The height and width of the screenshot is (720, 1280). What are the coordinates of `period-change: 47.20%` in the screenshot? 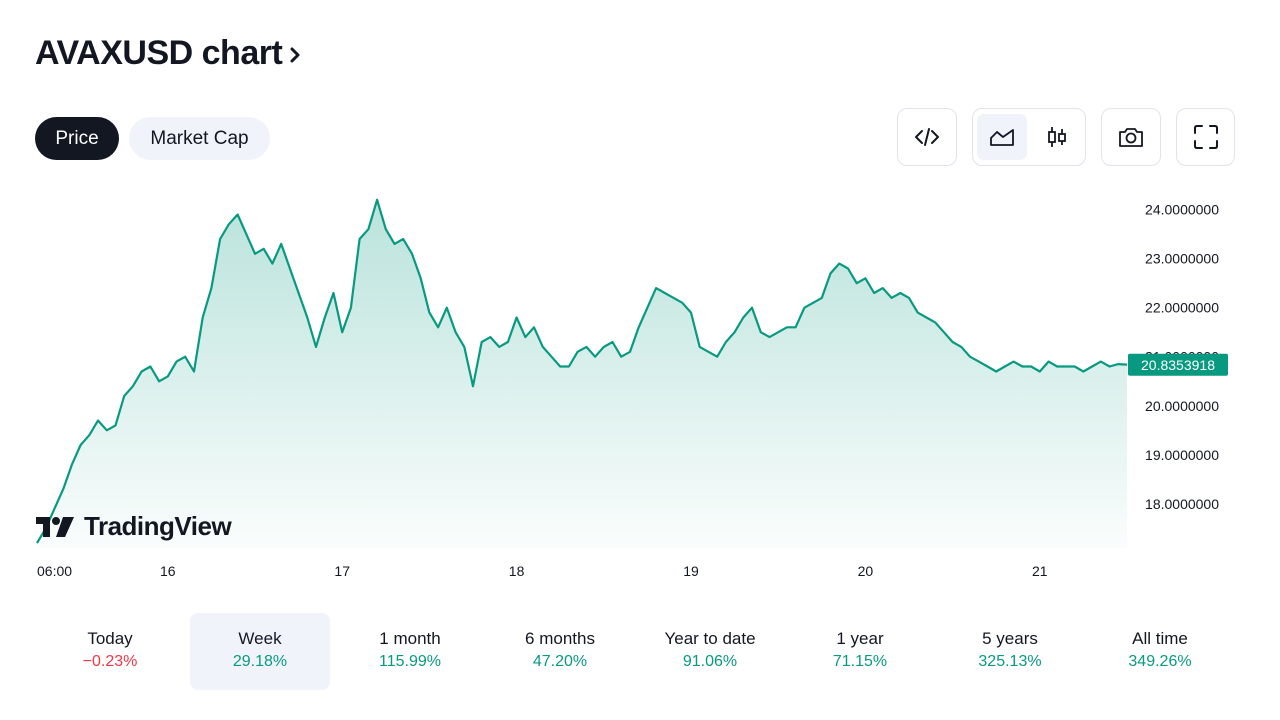 It's located at (560, 661).